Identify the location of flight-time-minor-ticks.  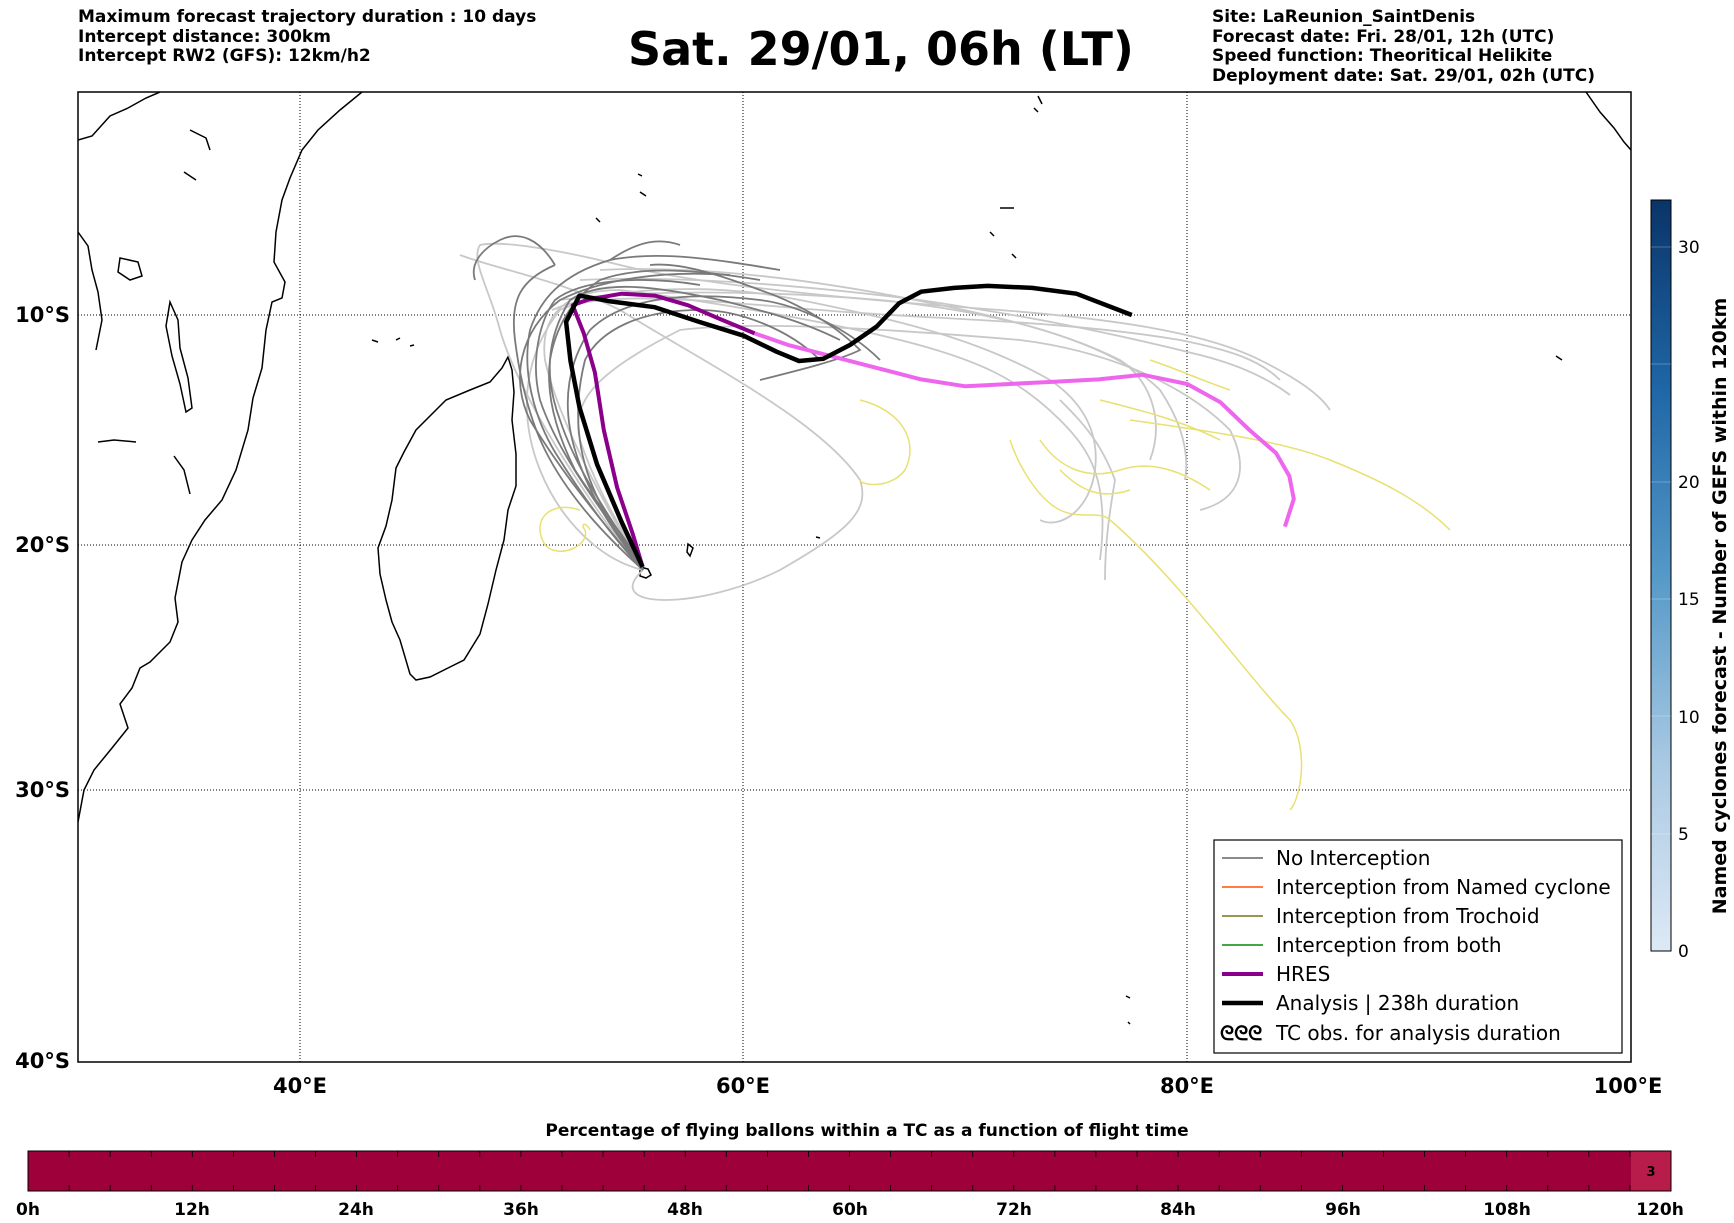
(849, 1171).